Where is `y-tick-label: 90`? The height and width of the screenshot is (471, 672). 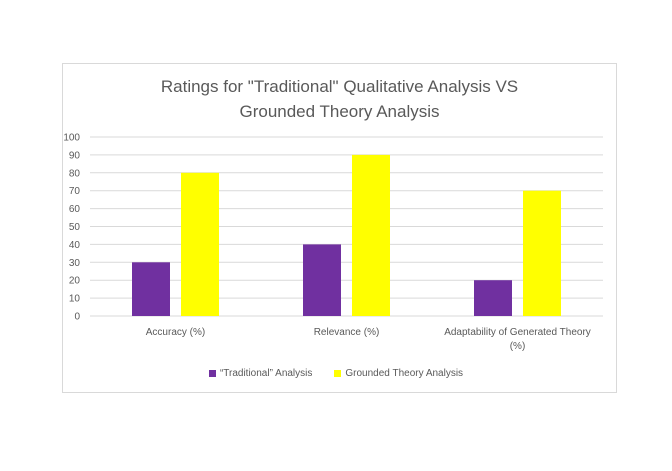 y-tick-label: 90 is located at coordinates (75, 155).